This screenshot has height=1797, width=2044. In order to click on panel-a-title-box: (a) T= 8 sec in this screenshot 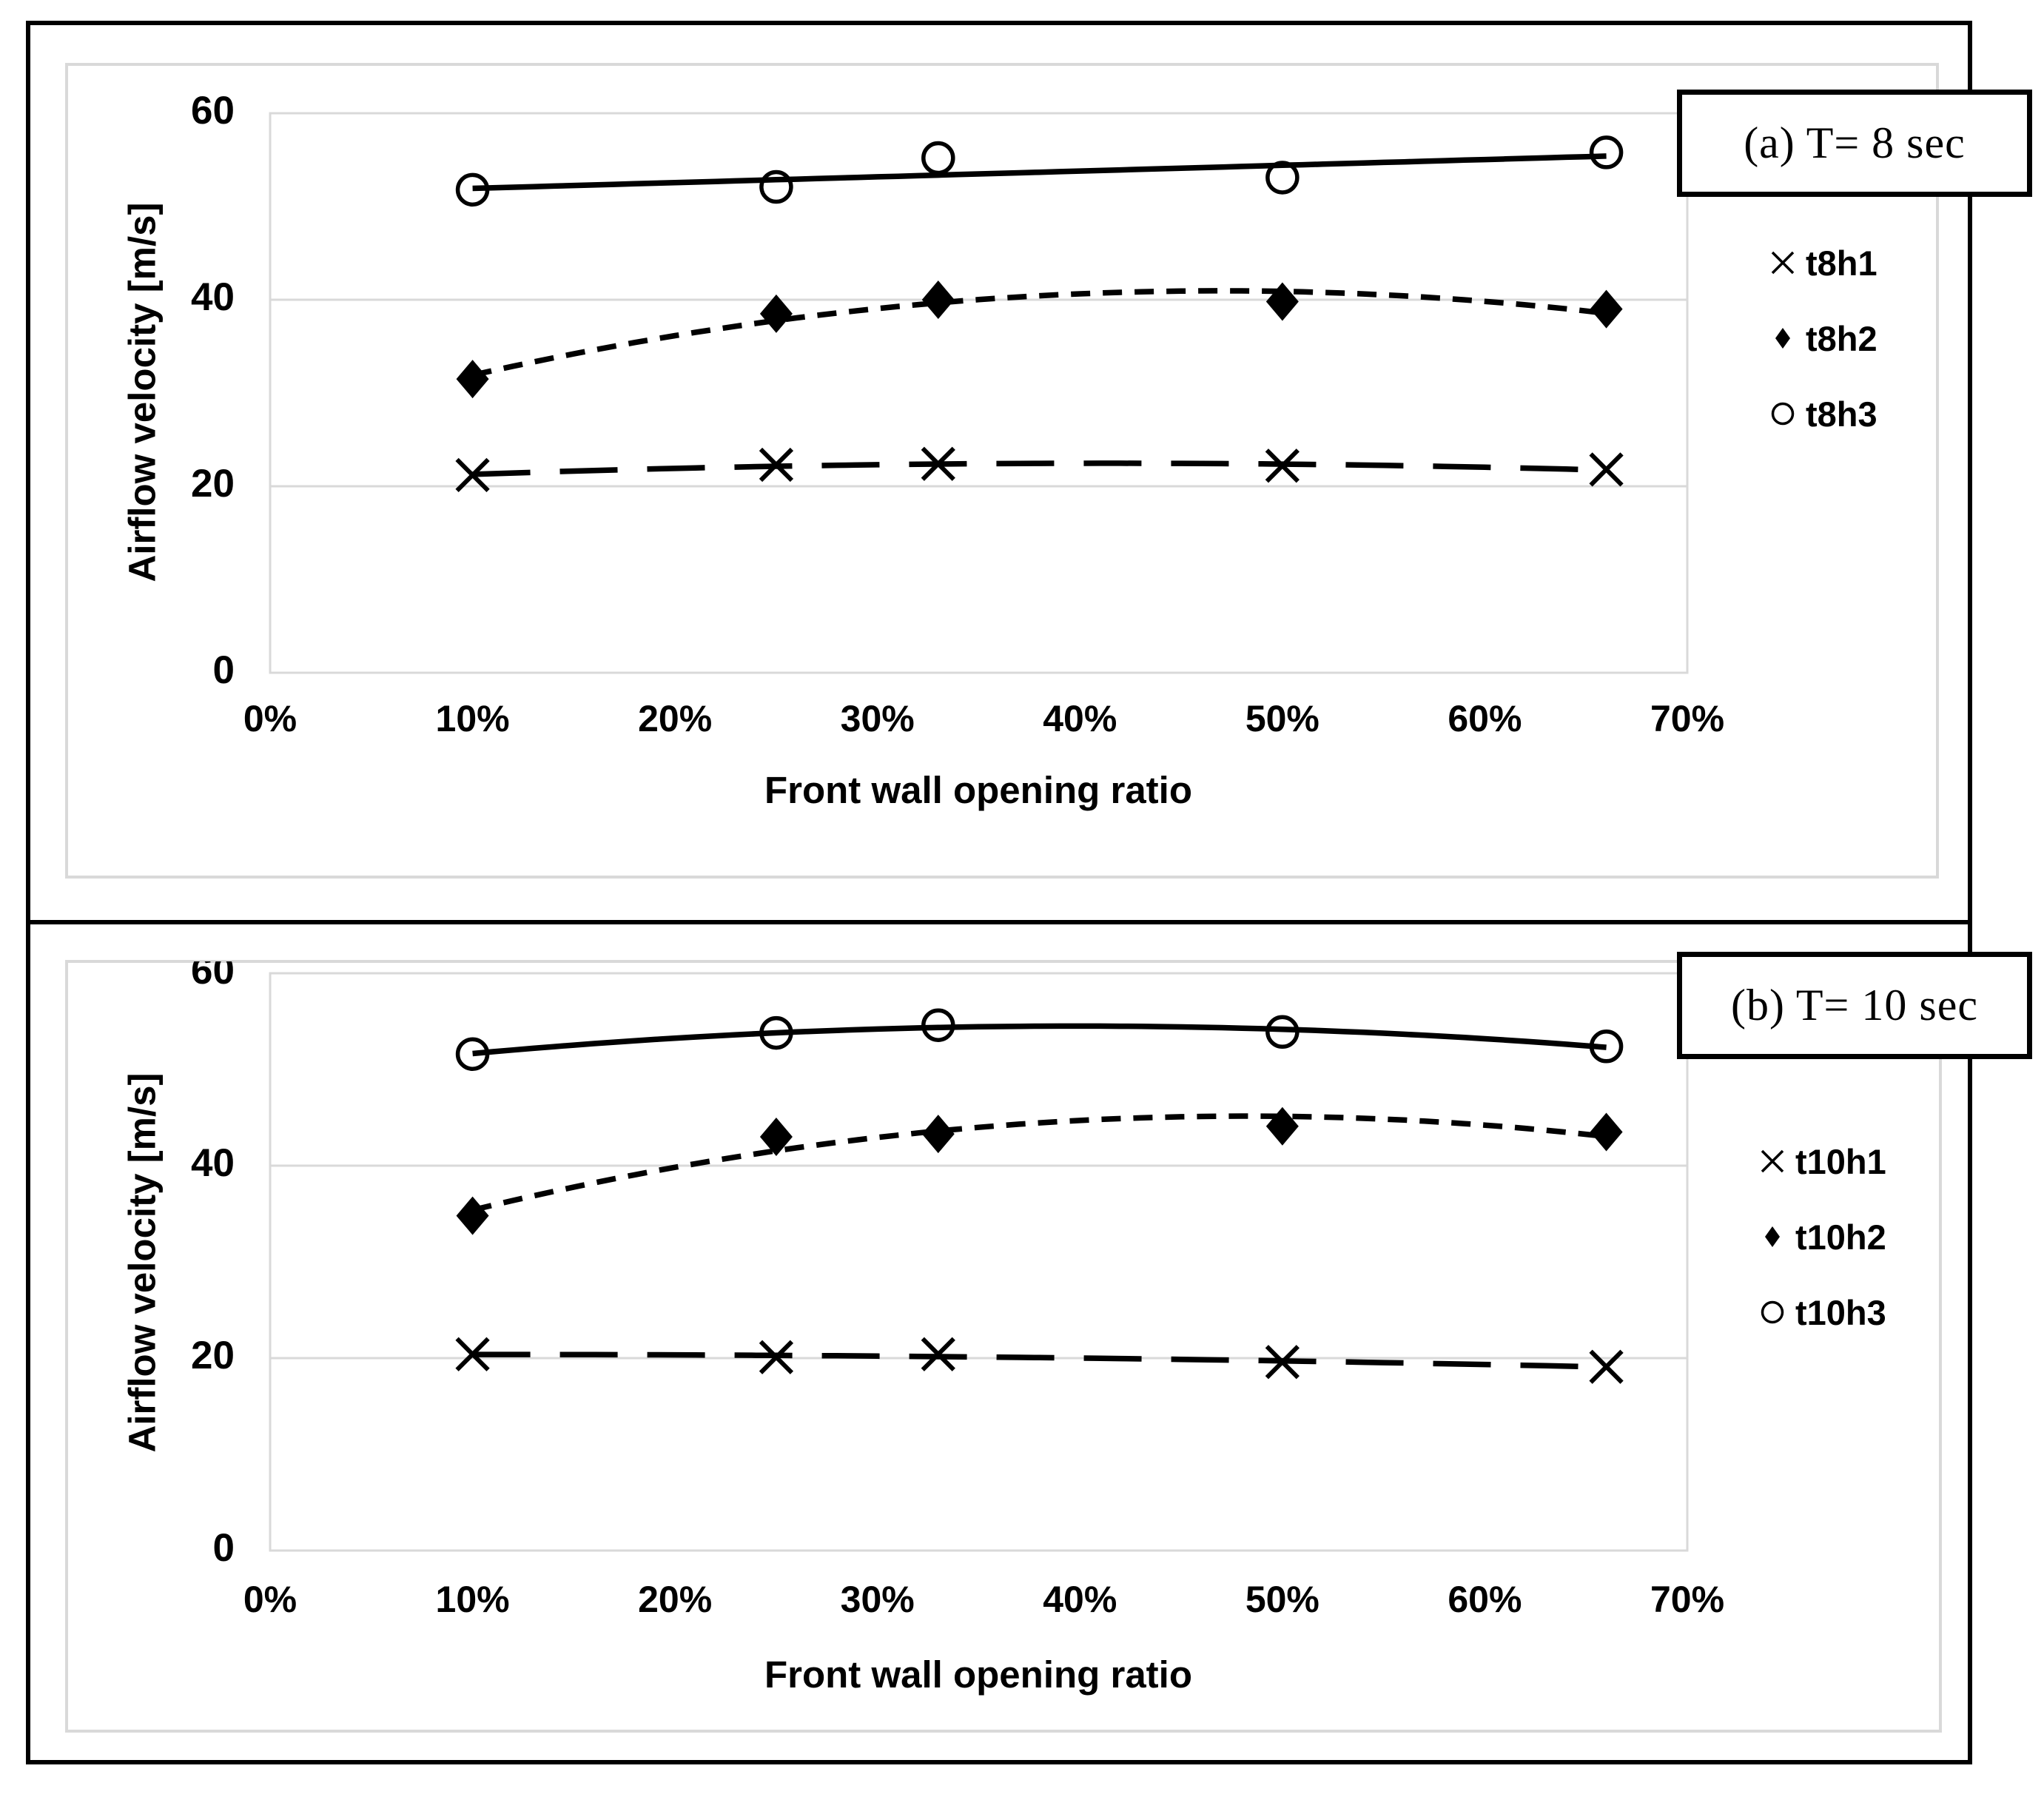, I will do `click(1854, 143)`.